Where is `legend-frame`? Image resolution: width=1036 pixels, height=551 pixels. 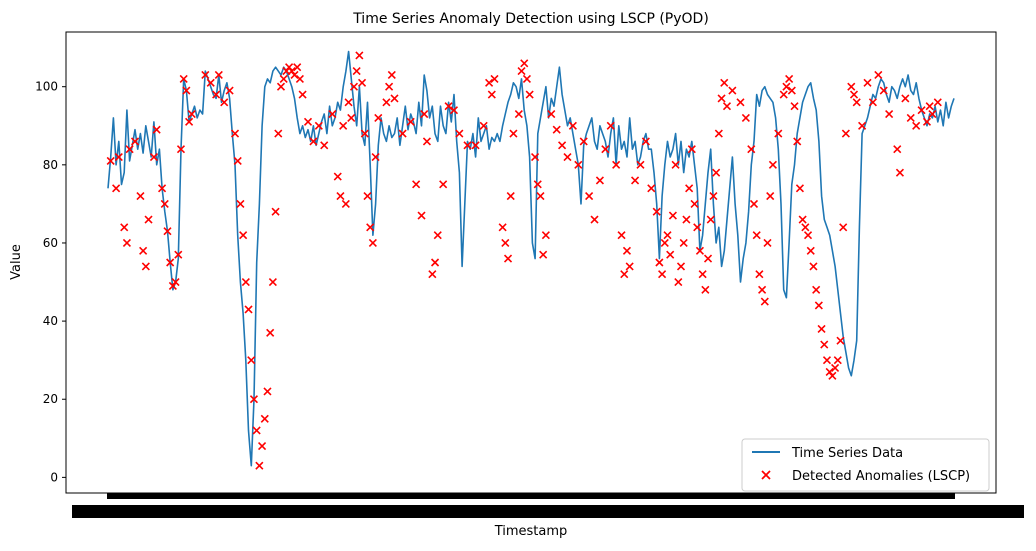
legend-frame is located at coordinates (865, 465).